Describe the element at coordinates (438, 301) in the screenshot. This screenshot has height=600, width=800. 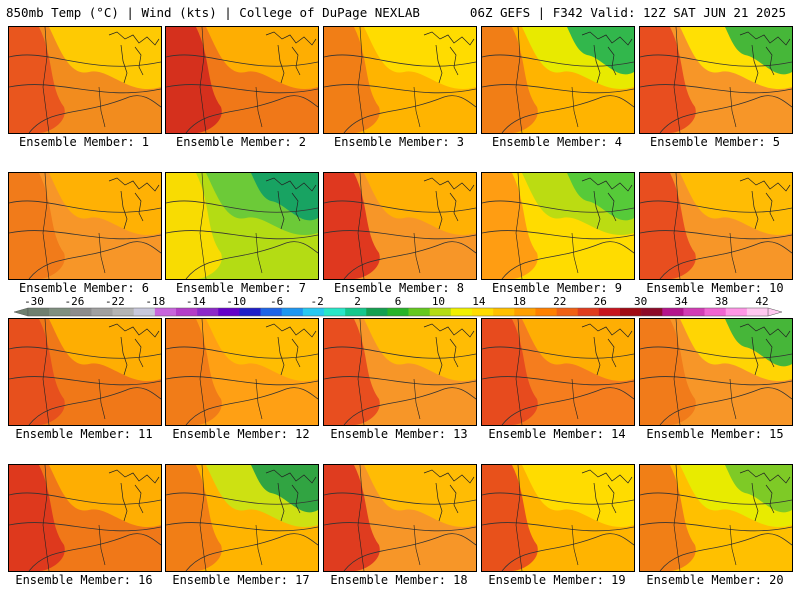
I see `colorbar-tick-label: 10` at that location.